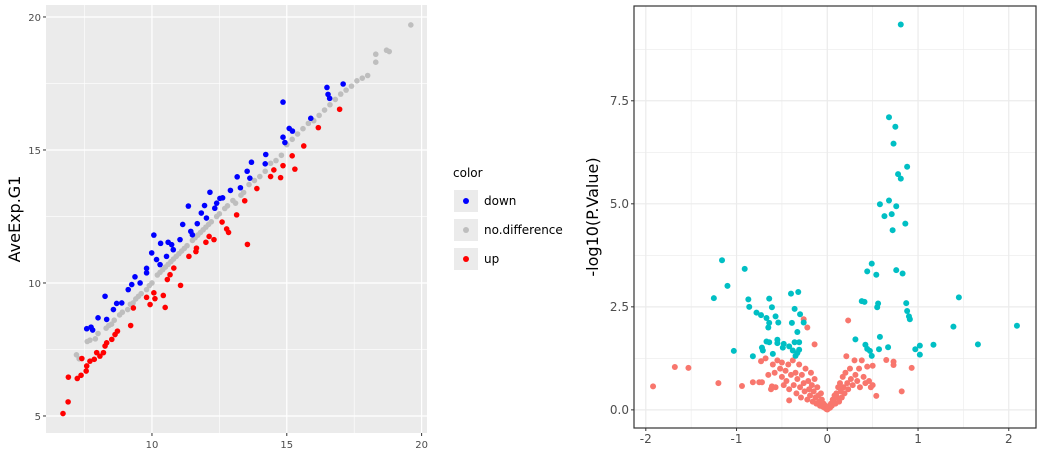  What do you see at coordinates (468, 173) in the screenshot?
I see `legend-title: color` at bounding box center [468, 173].